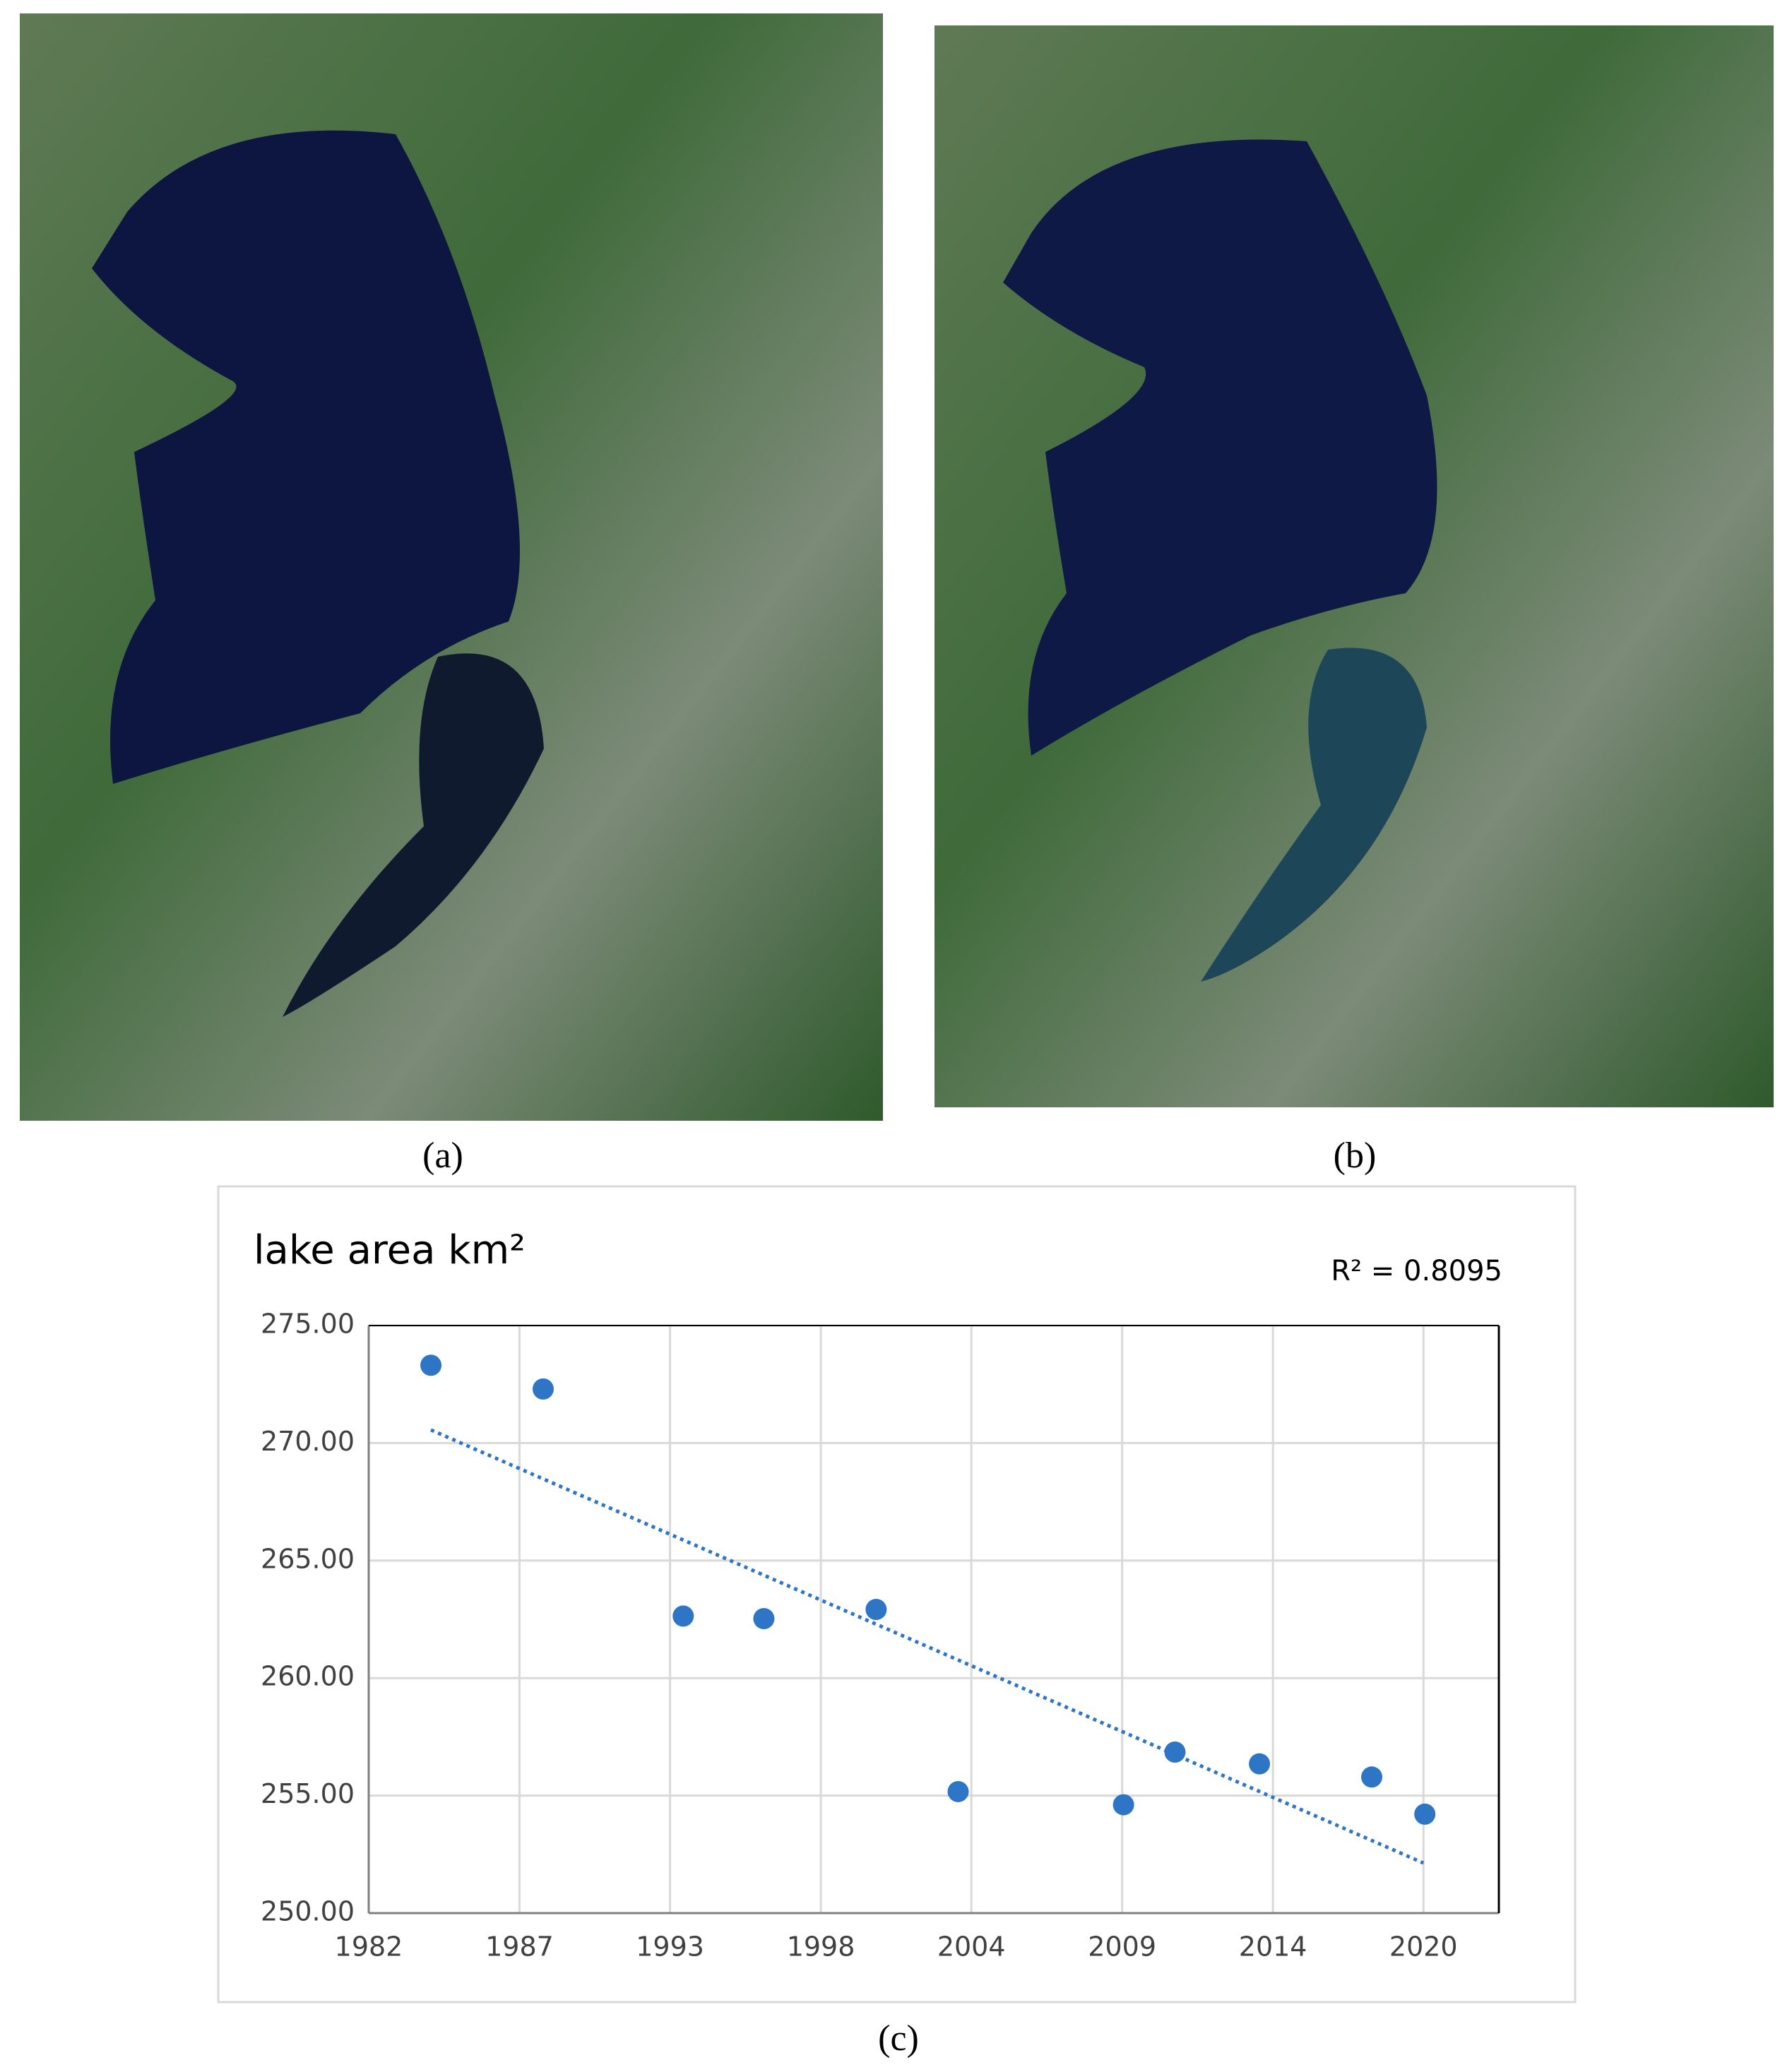 The width and height of the screenshot is (1792, 2072). Describe the element at coordinates (1273, 1947) in the screenshot. I see `x-tick-label: 2014` at that location.